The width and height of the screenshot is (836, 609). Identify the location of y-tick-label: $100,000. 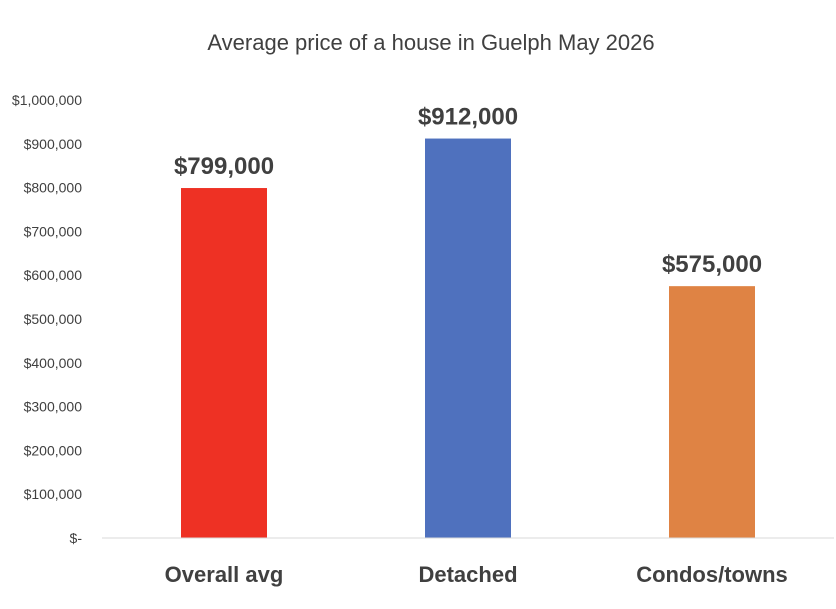
(53, 494).